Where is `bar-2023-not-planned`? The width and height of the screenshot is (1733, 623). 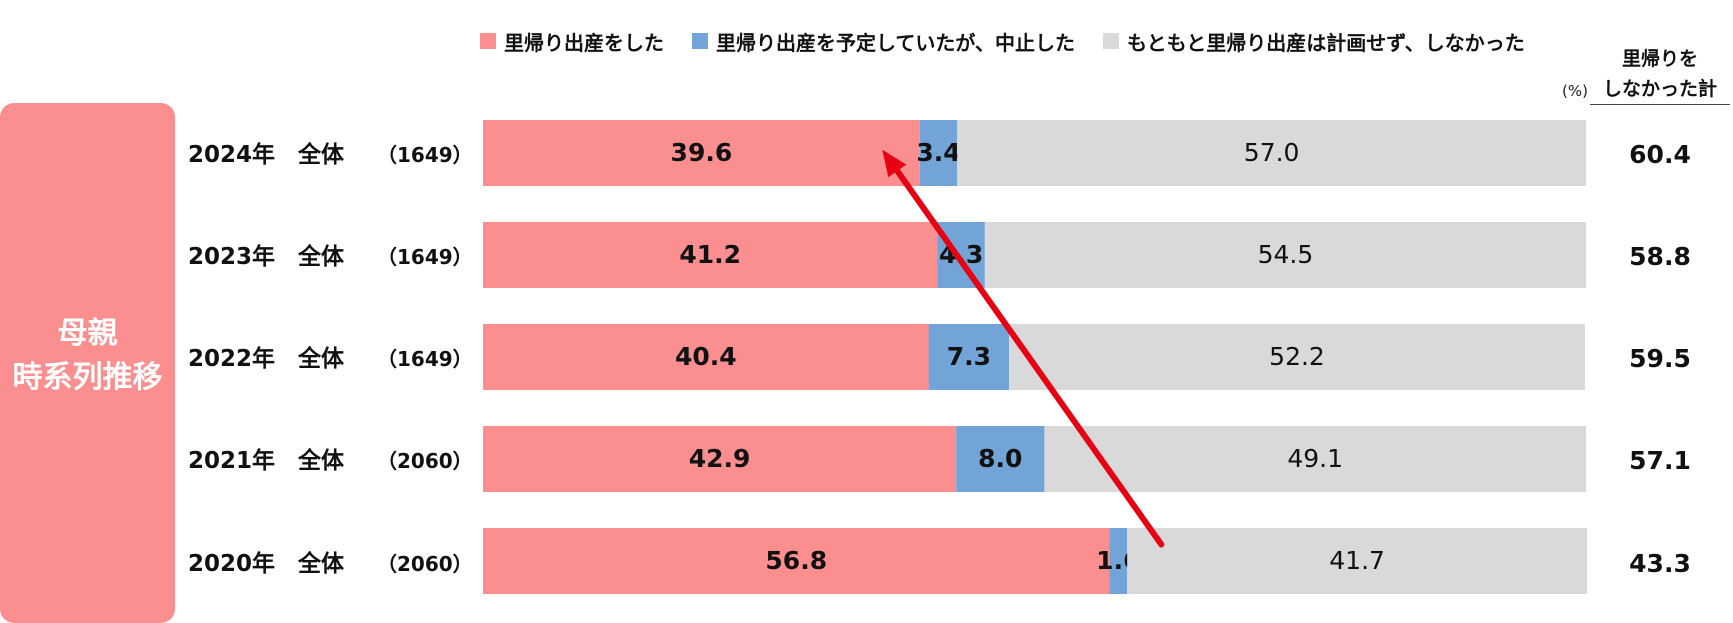 bar-2023-not-planned is located at coordinates (1285, 255).